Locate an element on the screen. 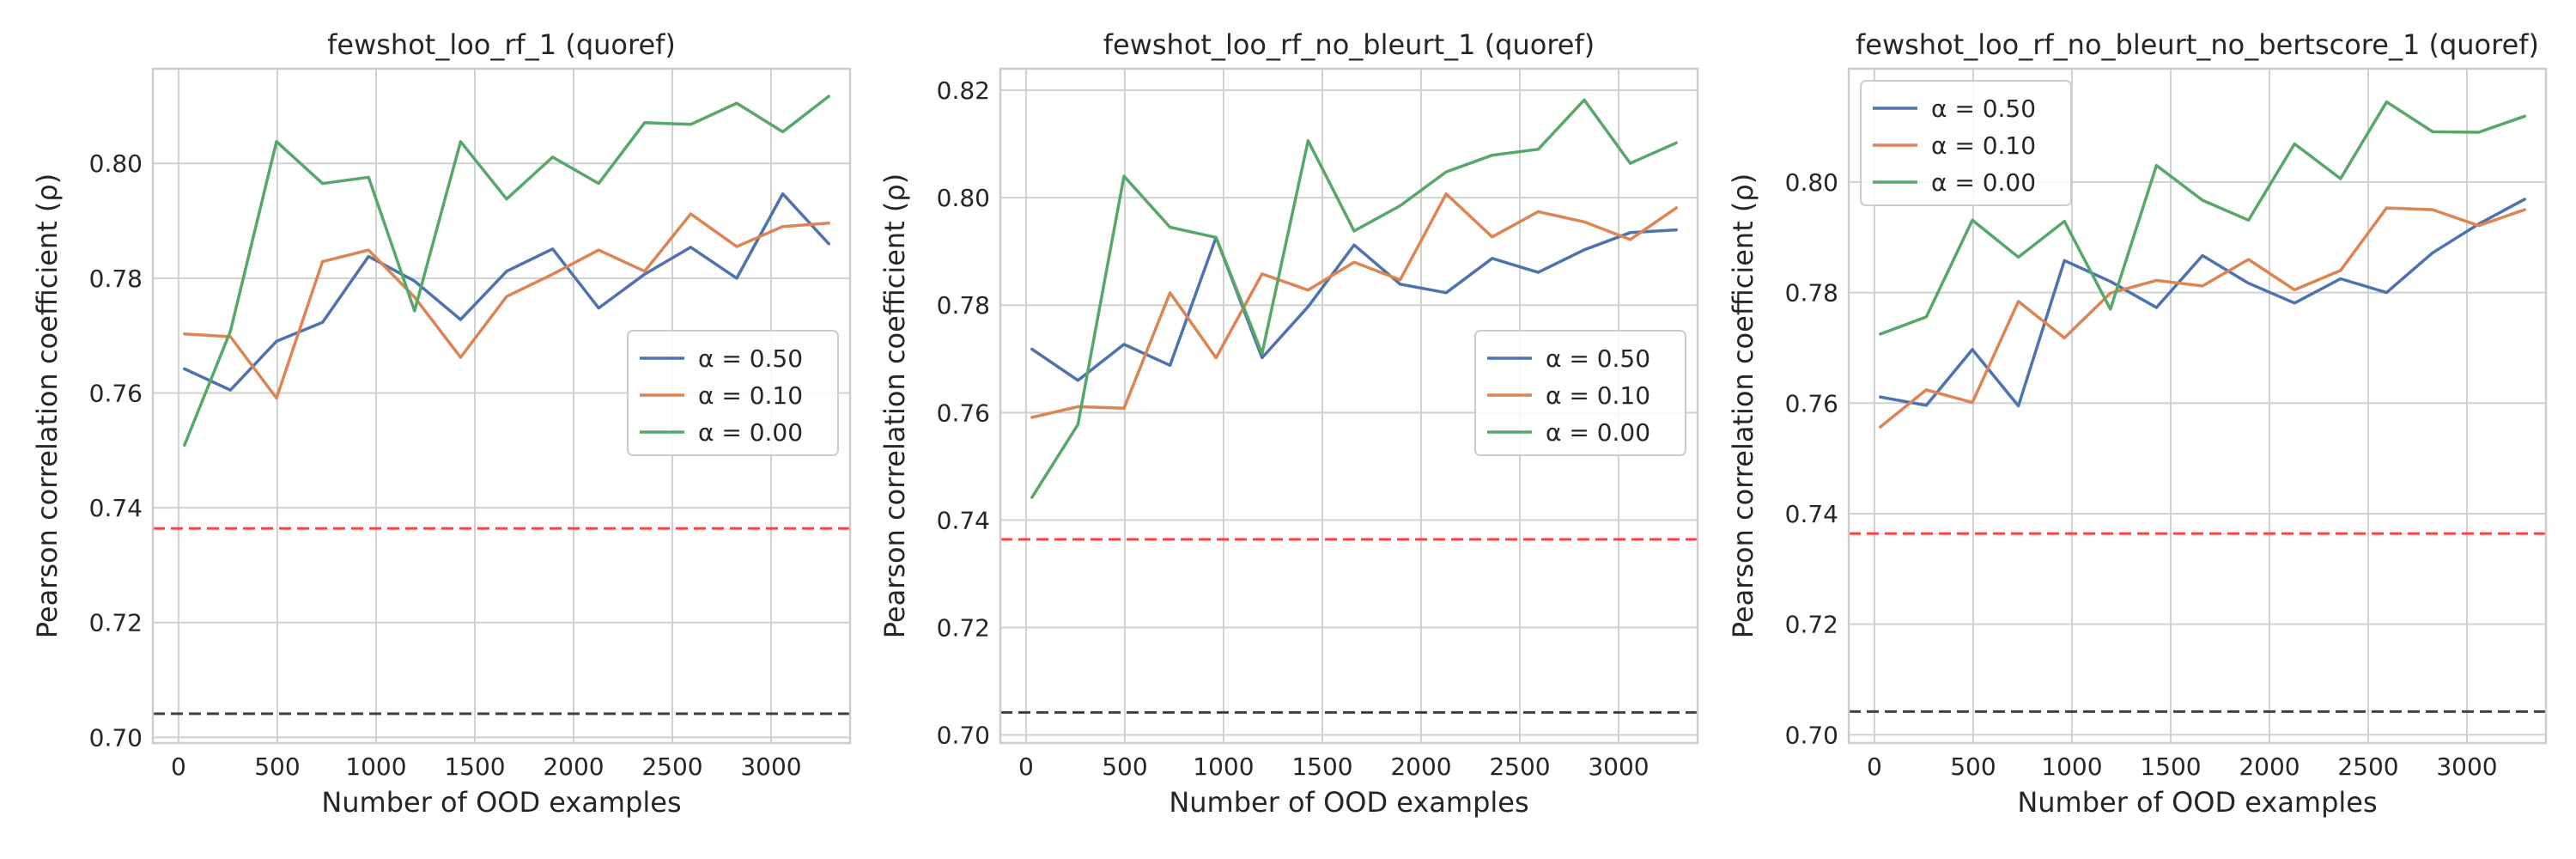  chart-title: fewshot_loo_rf_no_bleurt_1 (quoref) is located at coordinates (1349, 44).